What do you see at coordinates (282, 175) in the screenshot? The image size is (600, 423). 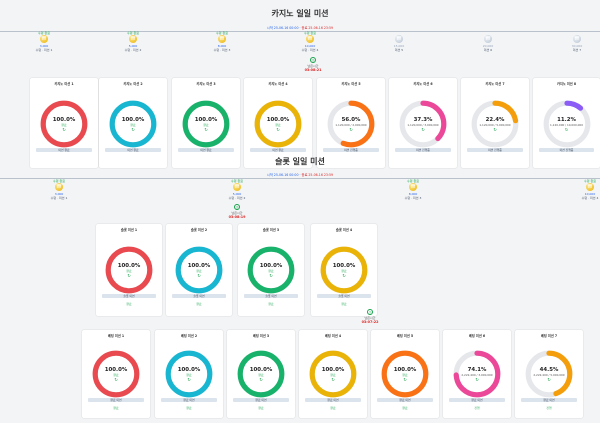 I see `slot-period-start: 시작 25-06-16 00:00` at bounding box center [282, 175].